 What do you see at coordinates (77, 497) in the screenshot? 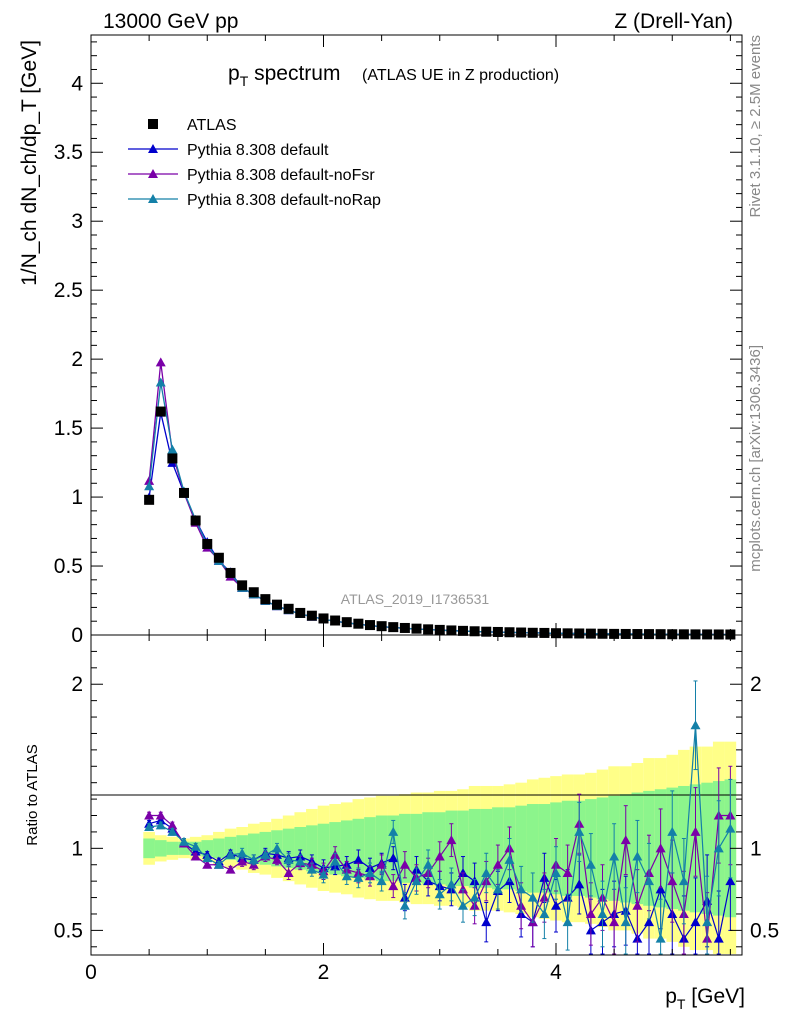
I see `main-ytick-label: 1` at bounding box center [77, 497].